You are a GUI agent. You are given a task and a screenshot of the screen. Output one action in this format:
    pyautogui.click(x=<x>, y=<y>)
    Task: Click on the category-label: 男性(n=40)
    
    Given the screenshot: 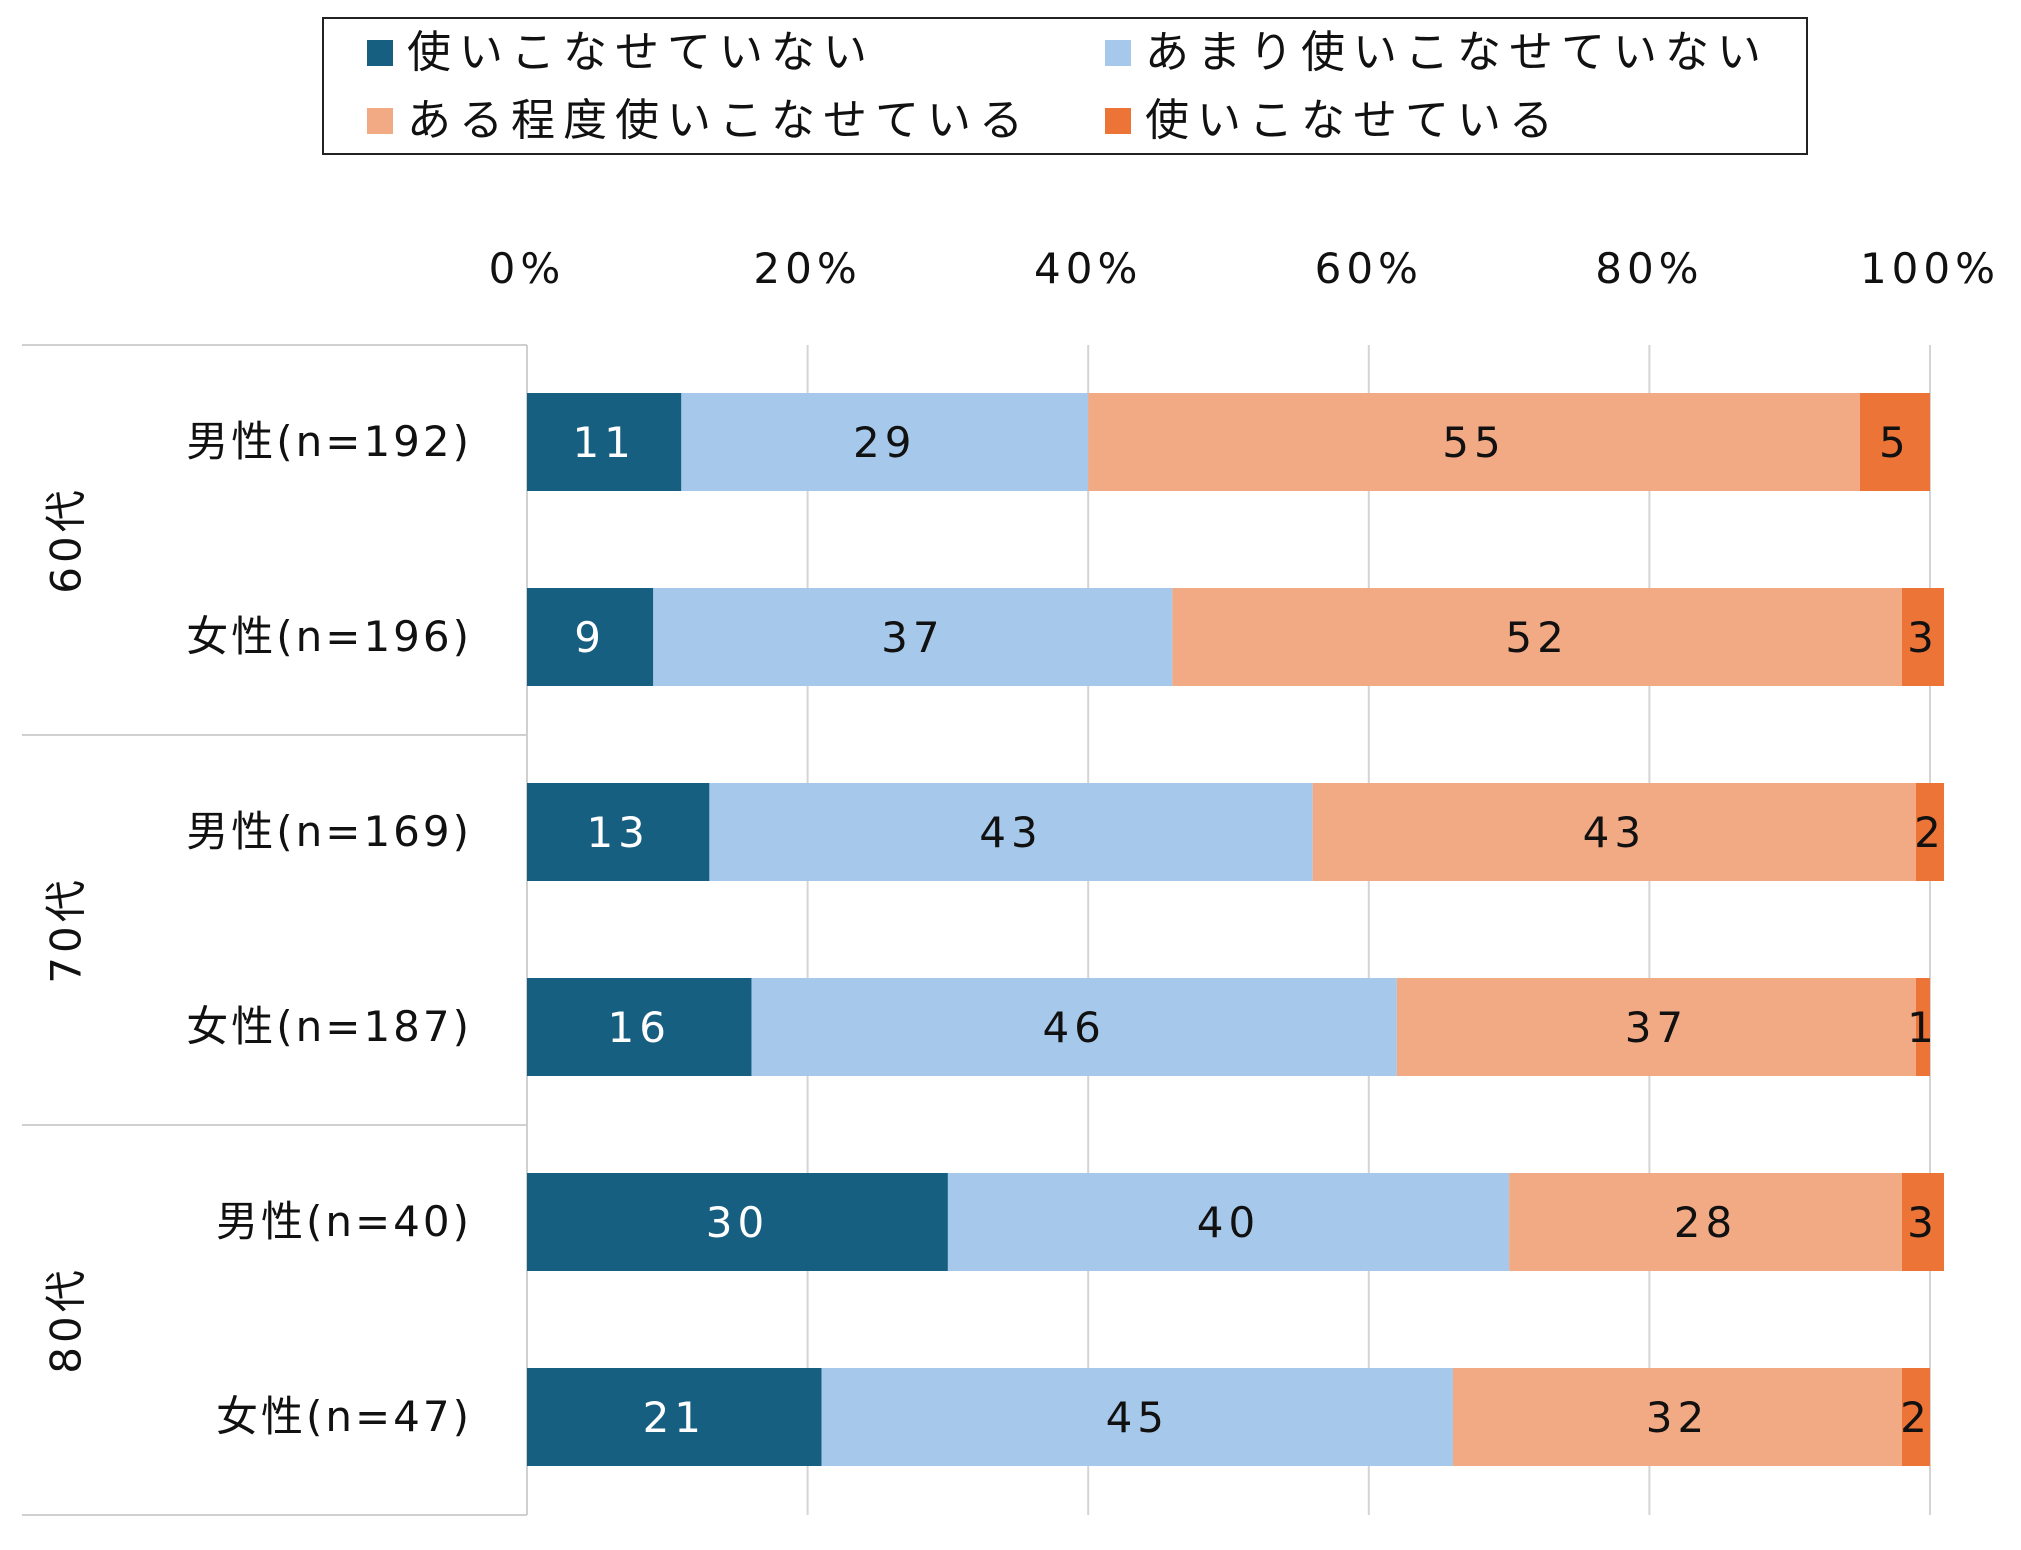 What is the action you would take?
    pyautogui.click(x=344, y=1221)
    